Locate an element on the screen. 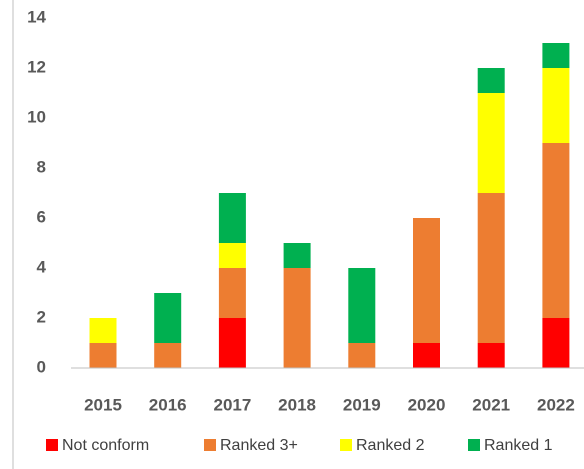 The width and height of the screenshot is (584, 469). x-tick-label: 2016 is located at coordinates (168, 404).